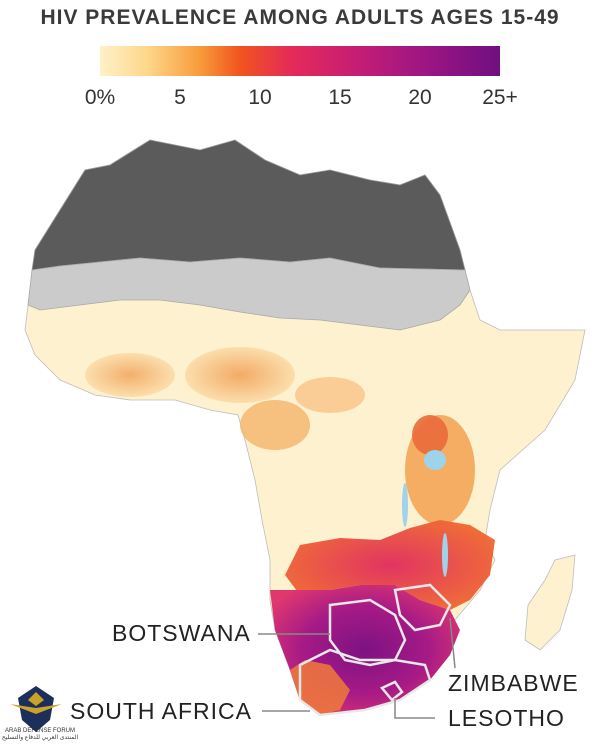  What do you see at coordinates (320, 687) in the screenshot?
I see `south-africa-west` at bounding box center [320, 687].